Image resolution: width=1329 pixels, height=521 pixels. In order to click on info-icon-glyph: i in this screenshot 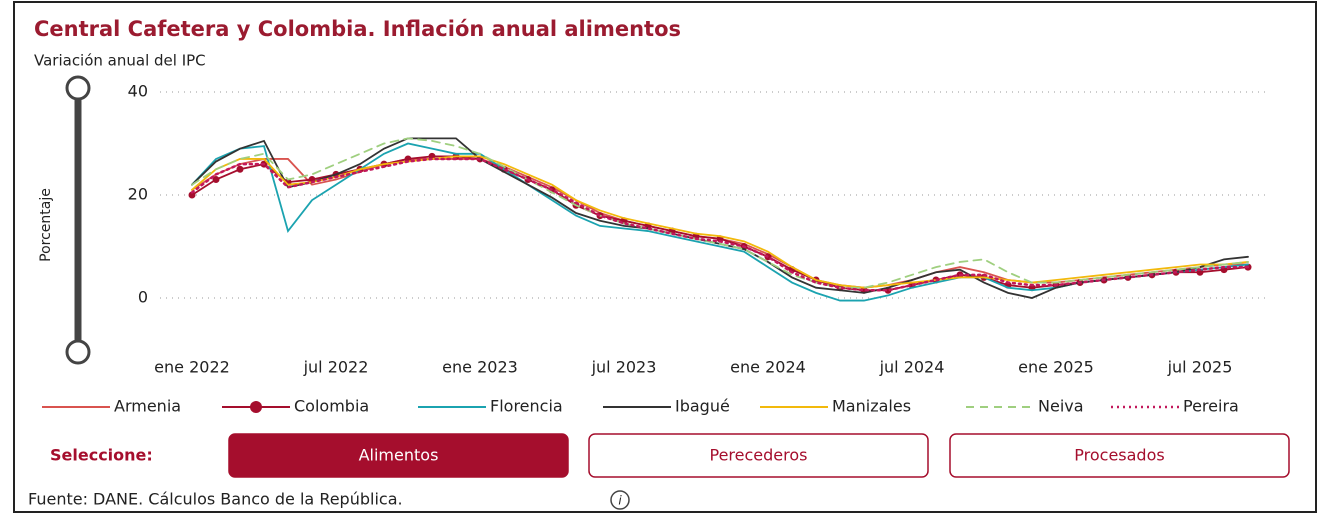, I will do `click(620, 501)`.